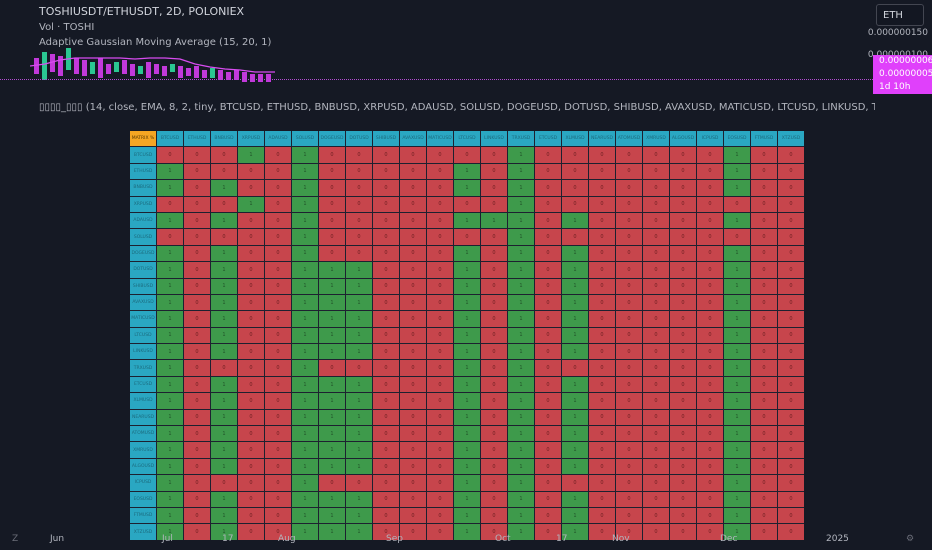  I want to click on column-header: MATICUSD, so click(440, 139).